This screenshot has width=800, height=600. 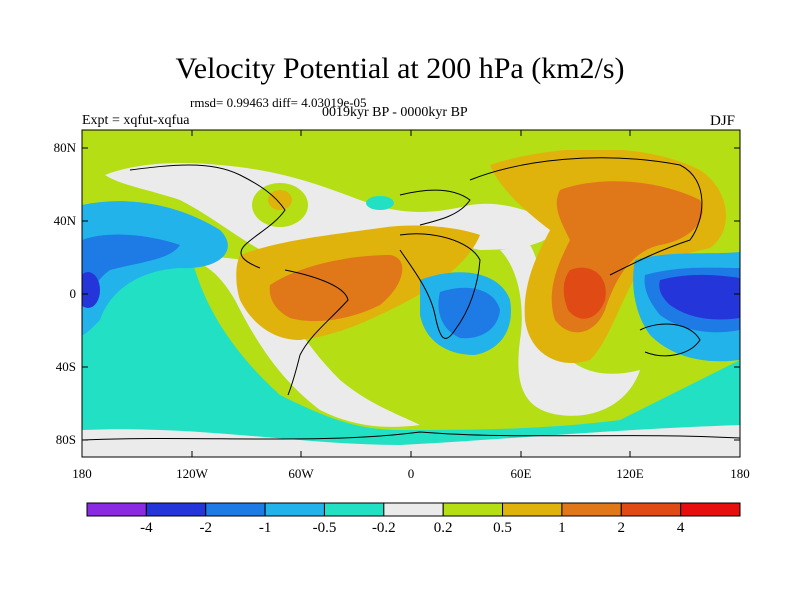 I want to click on lon-label-180w: 180, so click(x=82, y=473).